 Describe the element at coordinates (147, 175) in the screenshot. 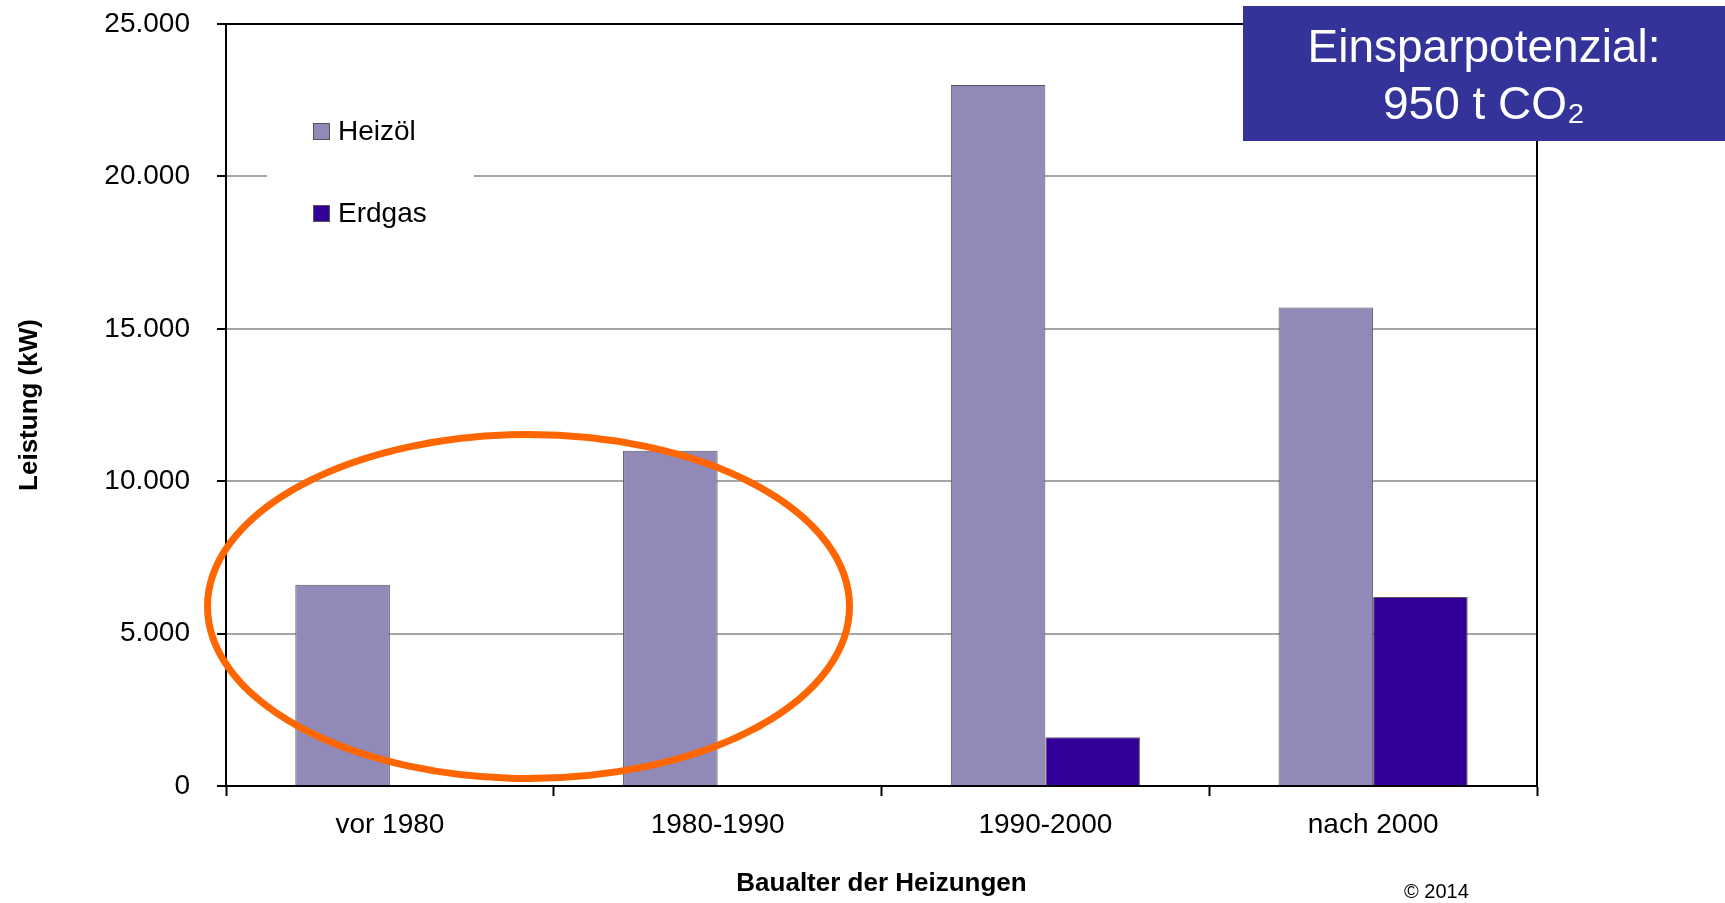

I see `y-tick-label: 20.000` at that location.